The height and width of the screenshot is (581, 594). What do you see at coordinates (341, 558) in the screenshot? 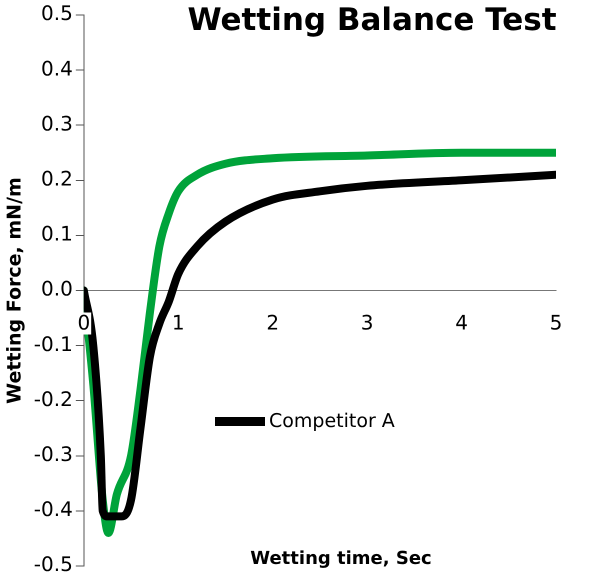
I see `x-axis-title: Wetting time, Sec` at bounding box center [341, 558].